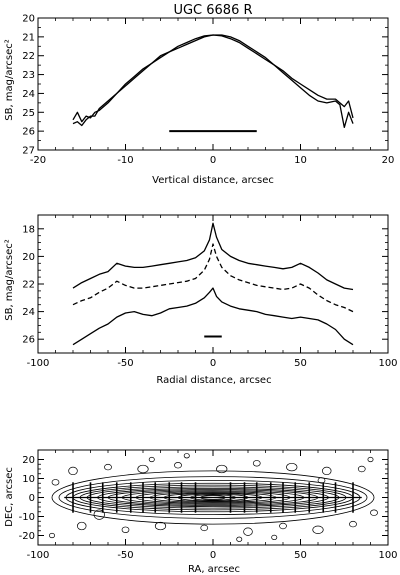 Image resolution: width=400 pixels, height=575 pixels. Describe the element at coordinates (28, 151) in the screenshot. I see `y-tick-label: 27` at that location.